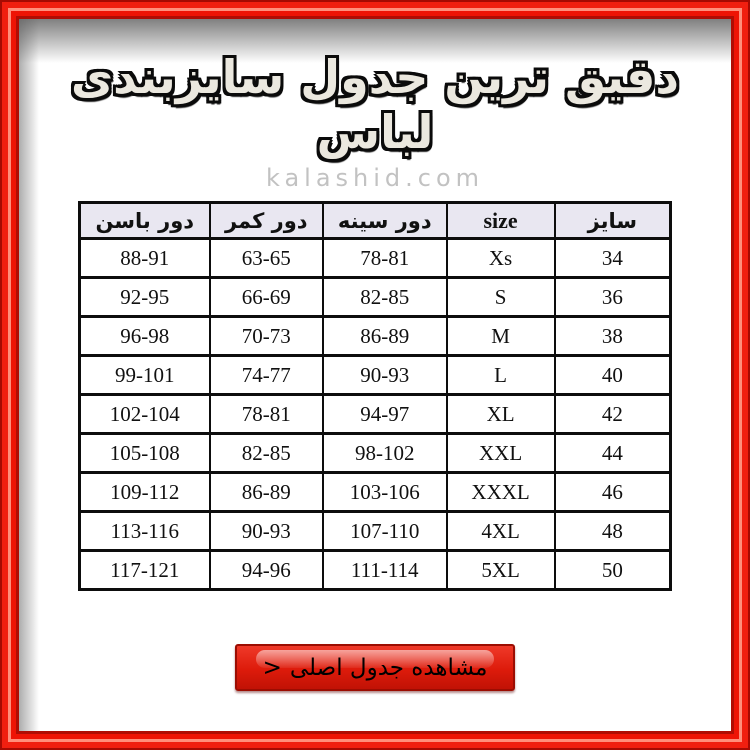 The image size is (750, 750). What do you see at coordinates (612, 492) in the screenshot?
I see `table-cell: 46` at bounding box center [612, 492].